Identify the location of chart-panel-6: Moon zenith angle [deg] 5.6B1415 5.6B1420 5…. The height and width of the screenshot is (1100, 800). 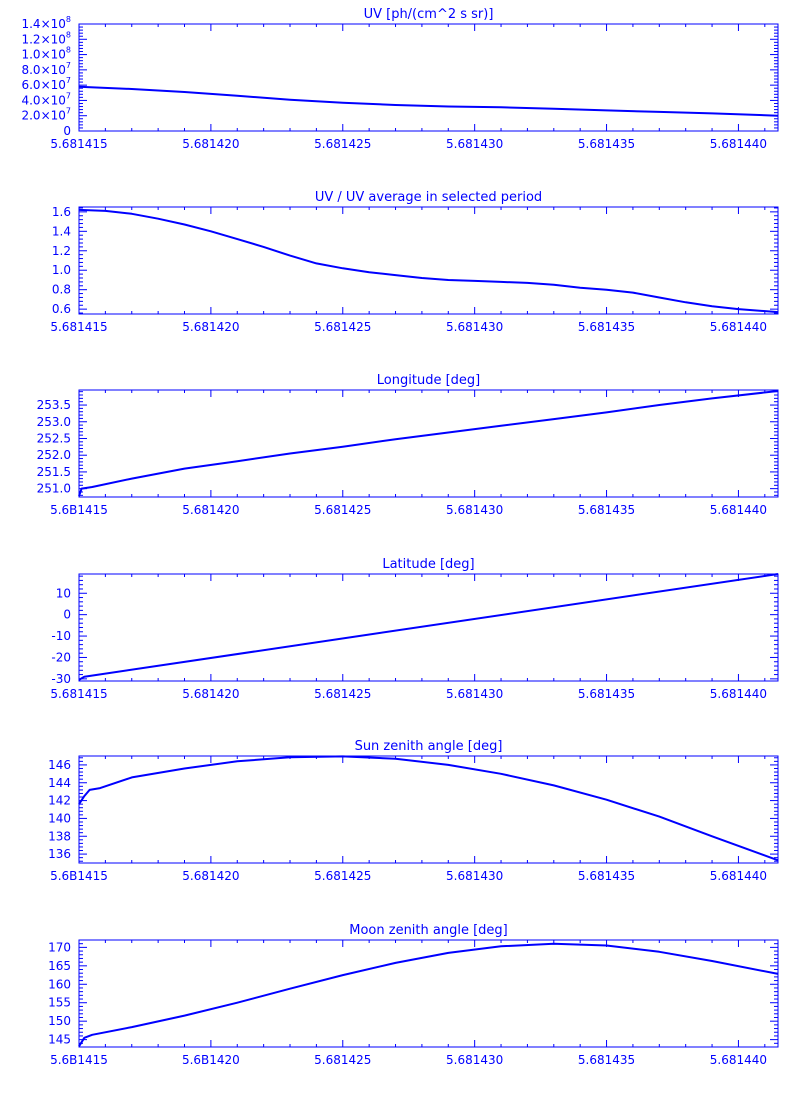
(413, 995).